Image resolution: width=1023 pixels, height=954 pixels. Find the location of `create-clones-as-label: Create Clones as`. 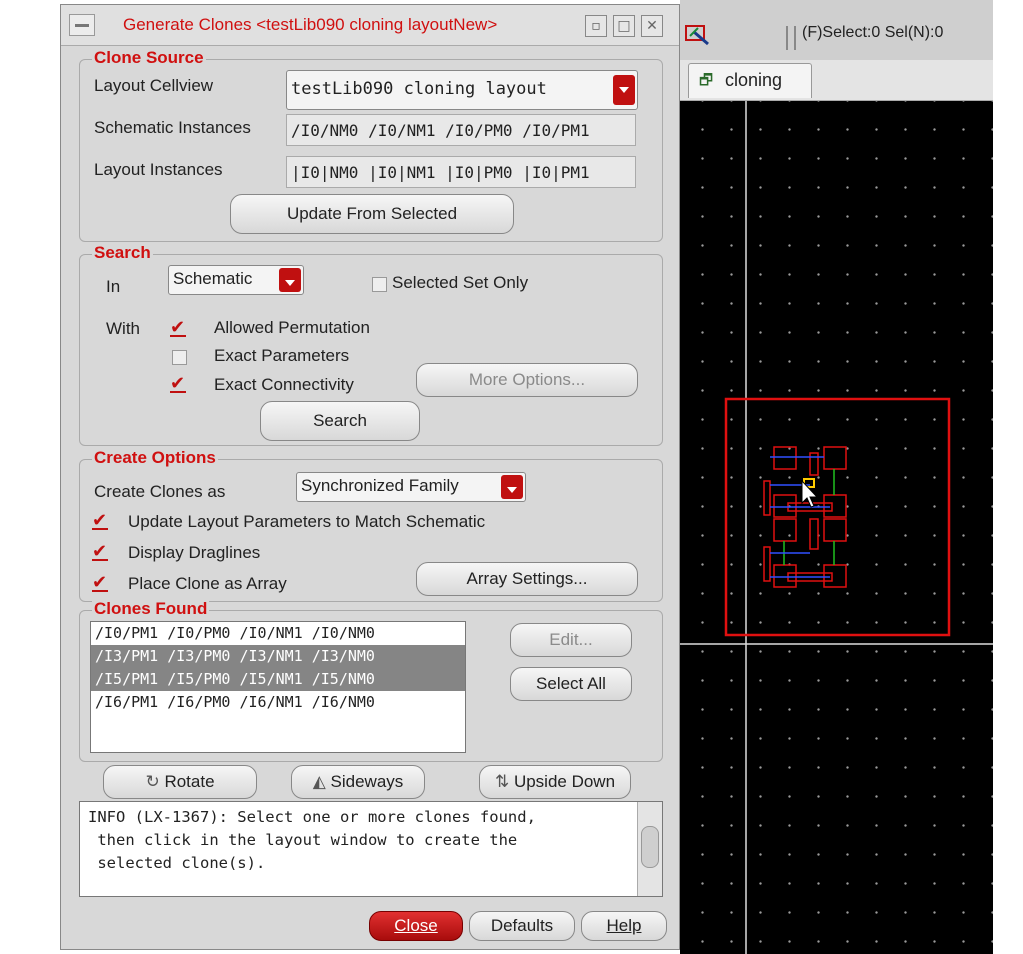

create-clones-as-label: Create Clones as is located at coordinates (160, 491).